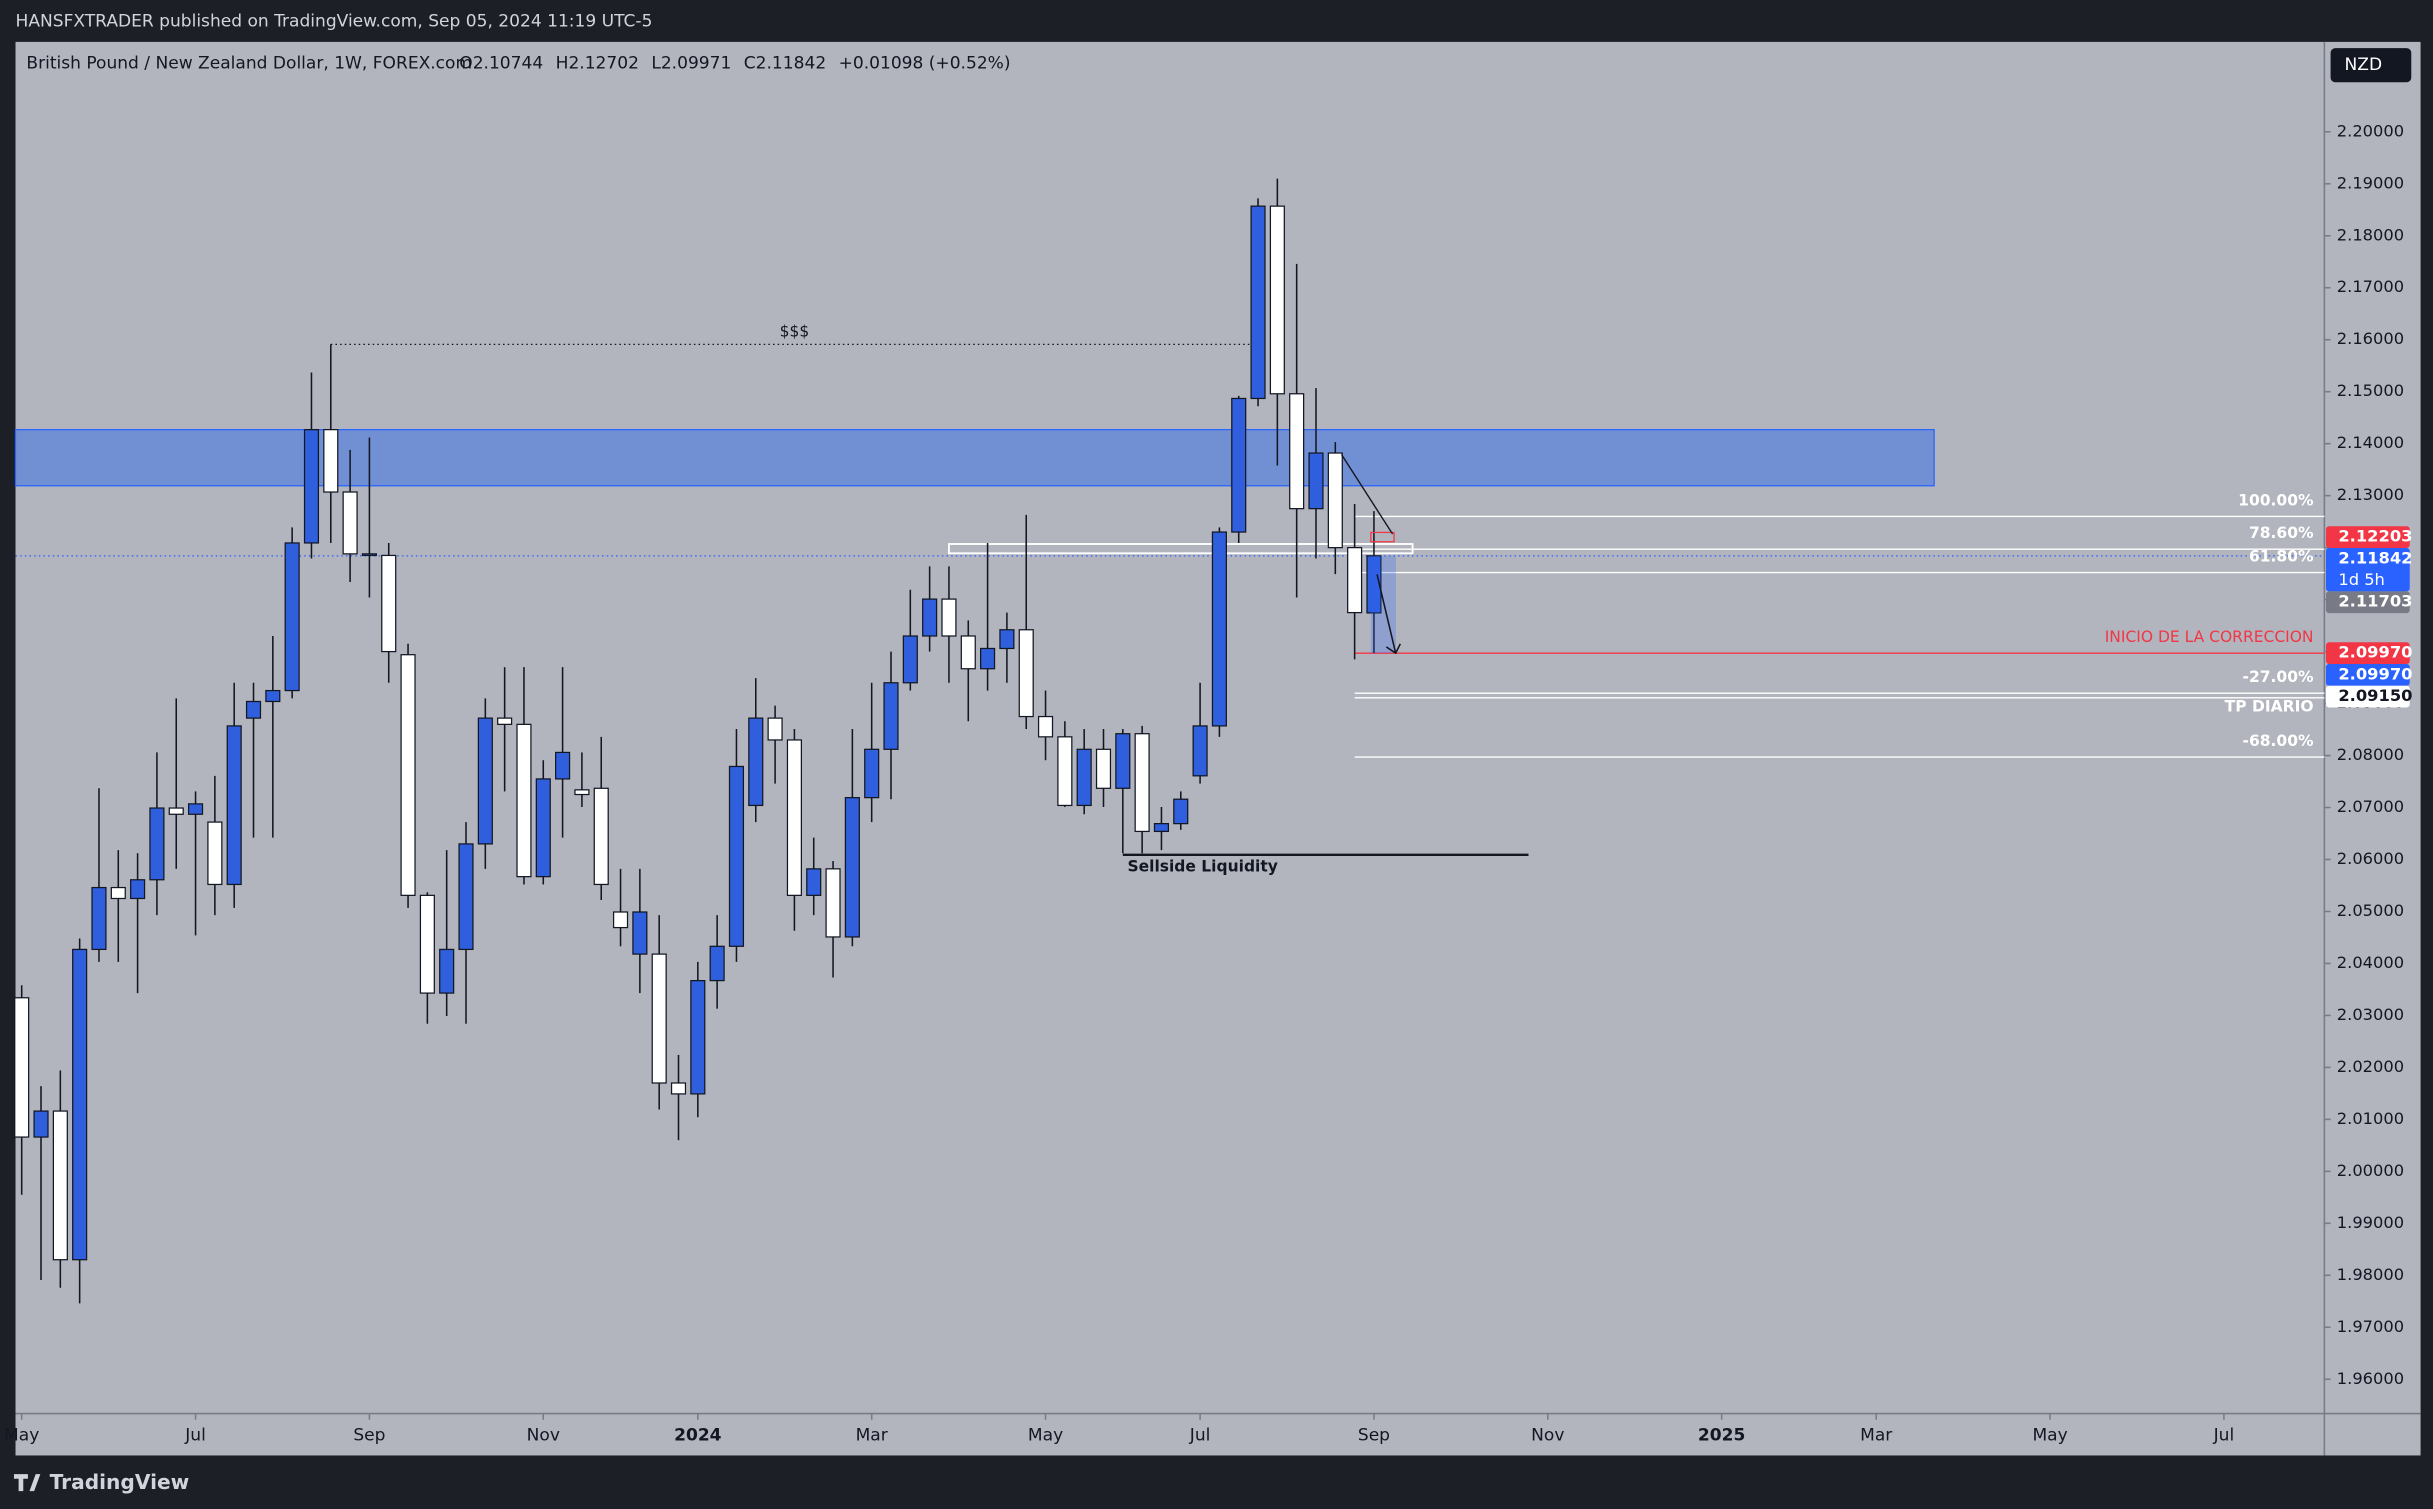 This screenshot has height=1509, width=2433. What do you see at coordinates (2278, 741) in the screenshot?
I see `fib-label: -68.00%` at bounding box center [2278, 741].